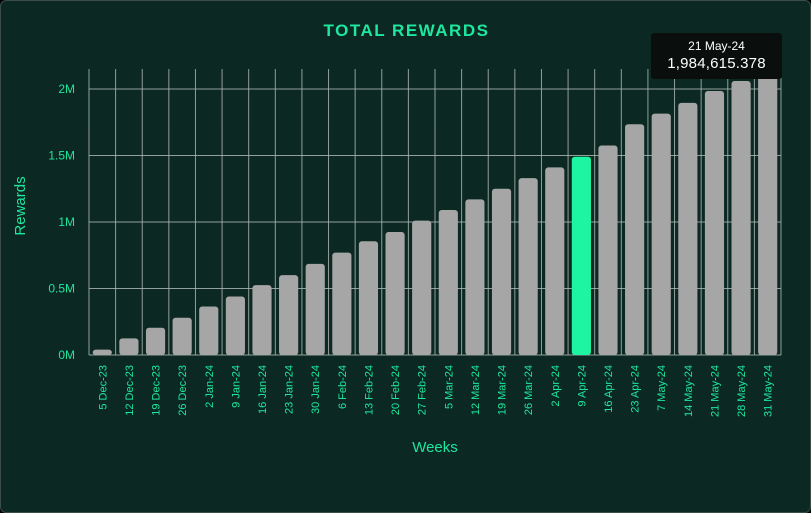  What do you see at coordinates (263, 389) in the screenshot?
I see `x-tick-label: 16 Jan-24` at bounding box center [263, 389].